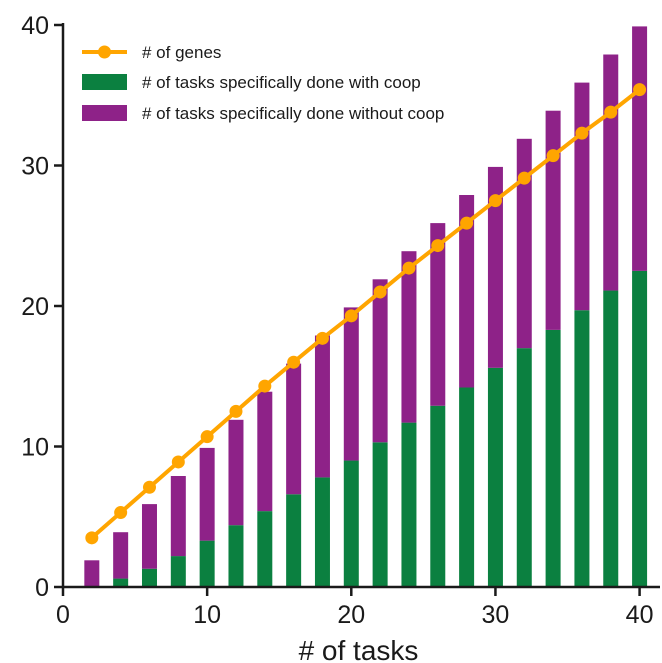 Image resolution: width=662 pixels, height=663 pixels. Describe the element at coordinates (351, 615) in the screenshot. I see `x-tick-label: 20` at that location.